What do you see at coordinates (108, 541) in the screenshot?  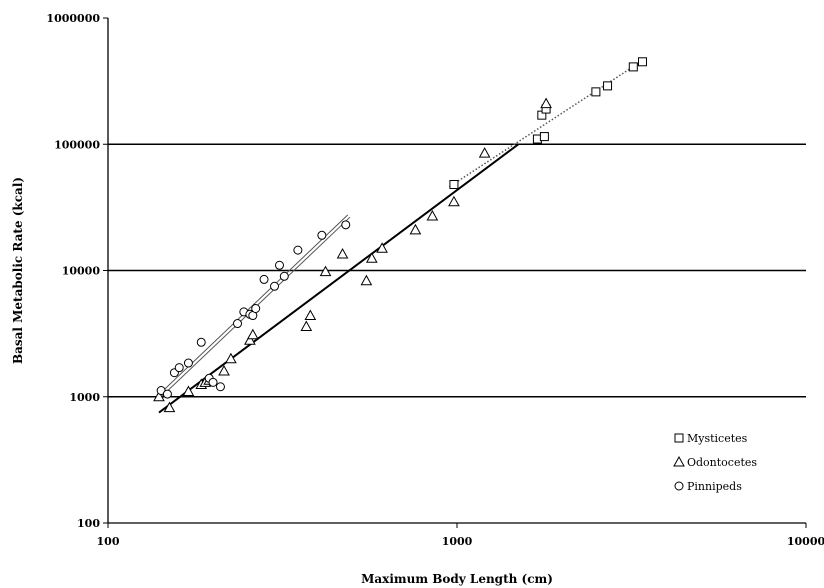 I see `x-tick-label-100: 100` at bounding box center [108, 541].